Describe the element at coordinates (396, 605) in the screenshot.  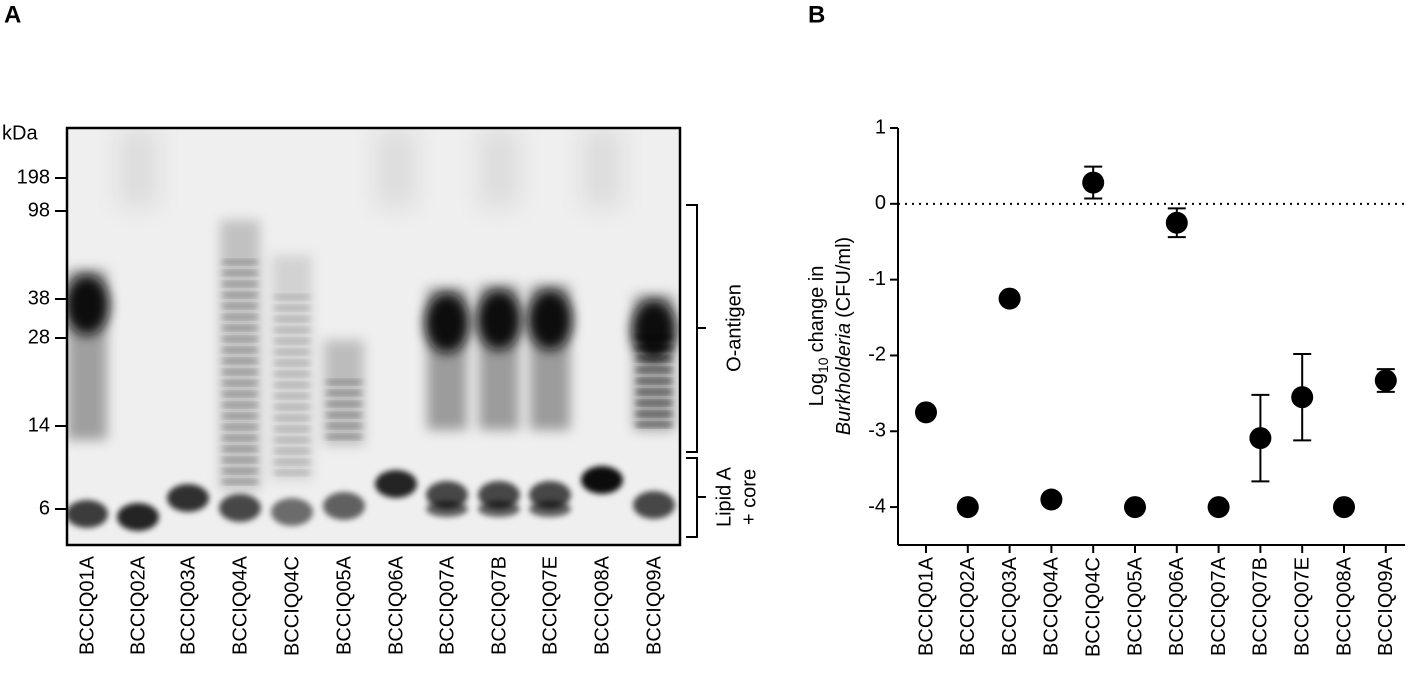
I see `lane-label: BCCIQ06A` at that location.